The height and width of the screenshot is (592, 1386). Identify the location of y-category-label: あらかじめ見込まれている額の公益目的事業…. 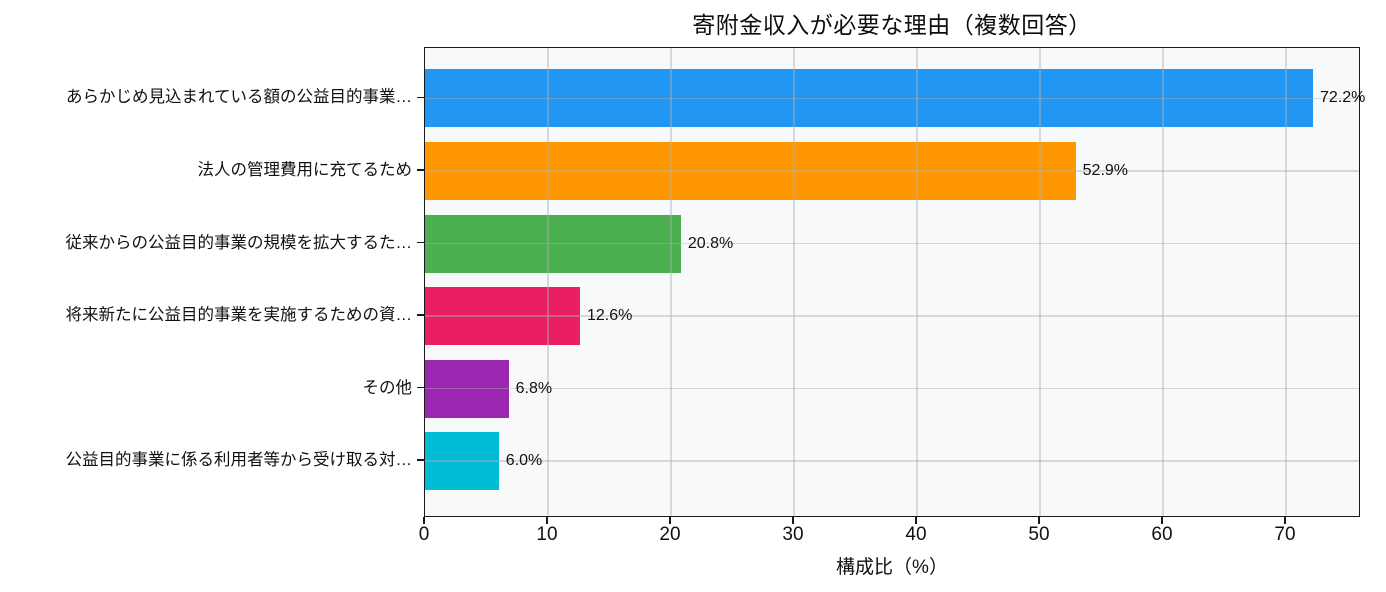
(238, 97).